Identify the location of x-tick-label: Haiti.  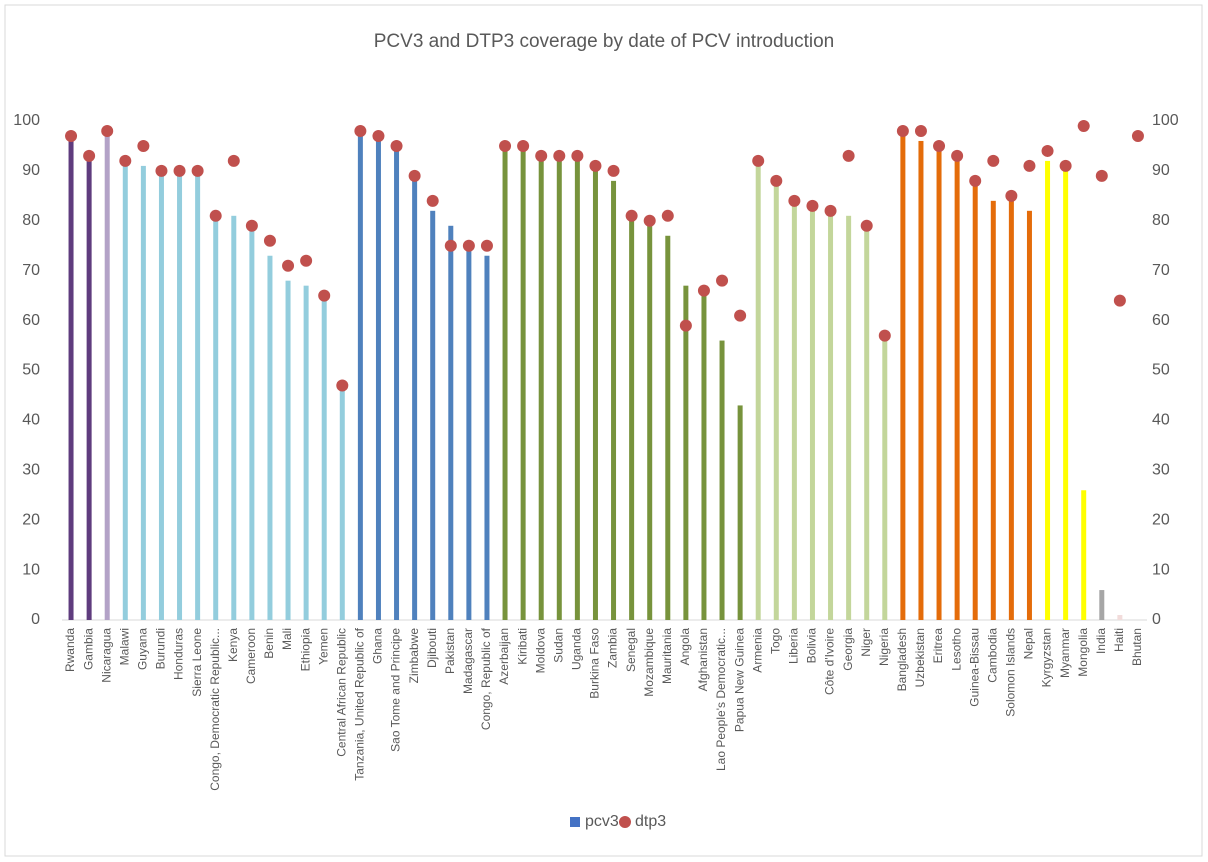
(1119, 640).